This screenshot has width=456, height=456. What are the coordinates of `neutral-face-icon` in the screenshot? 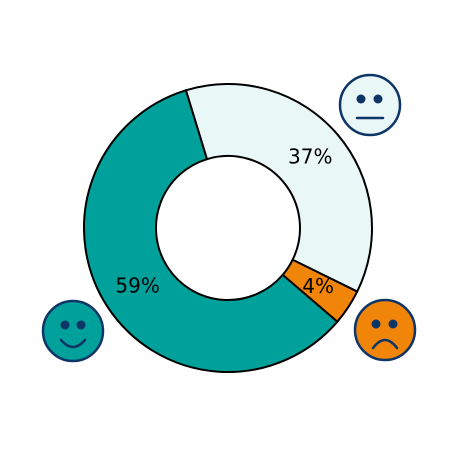 It's located at (370, 105).